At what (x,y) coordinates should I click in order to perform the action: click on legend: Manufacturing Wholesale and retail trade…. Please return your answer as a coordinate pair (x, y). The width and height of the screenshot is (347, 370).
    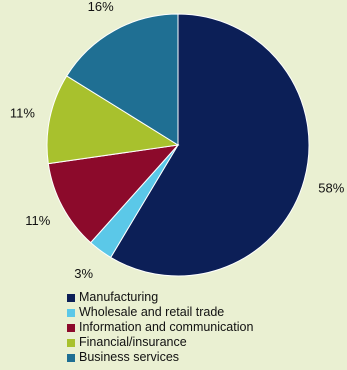
    Looking at the image, I should click on (160, 327).